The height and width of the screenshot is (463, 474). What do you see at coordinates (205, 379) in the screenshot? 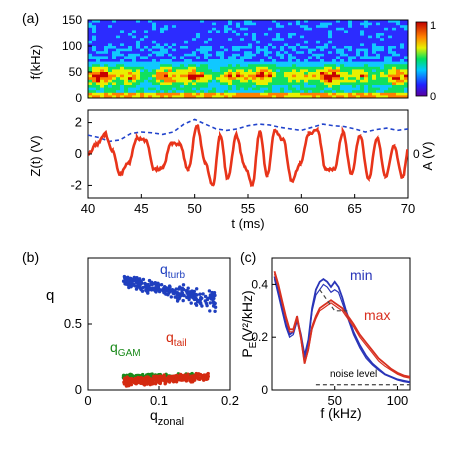
I see `scatter-point-q_tail` at bounding box center [205, 379].